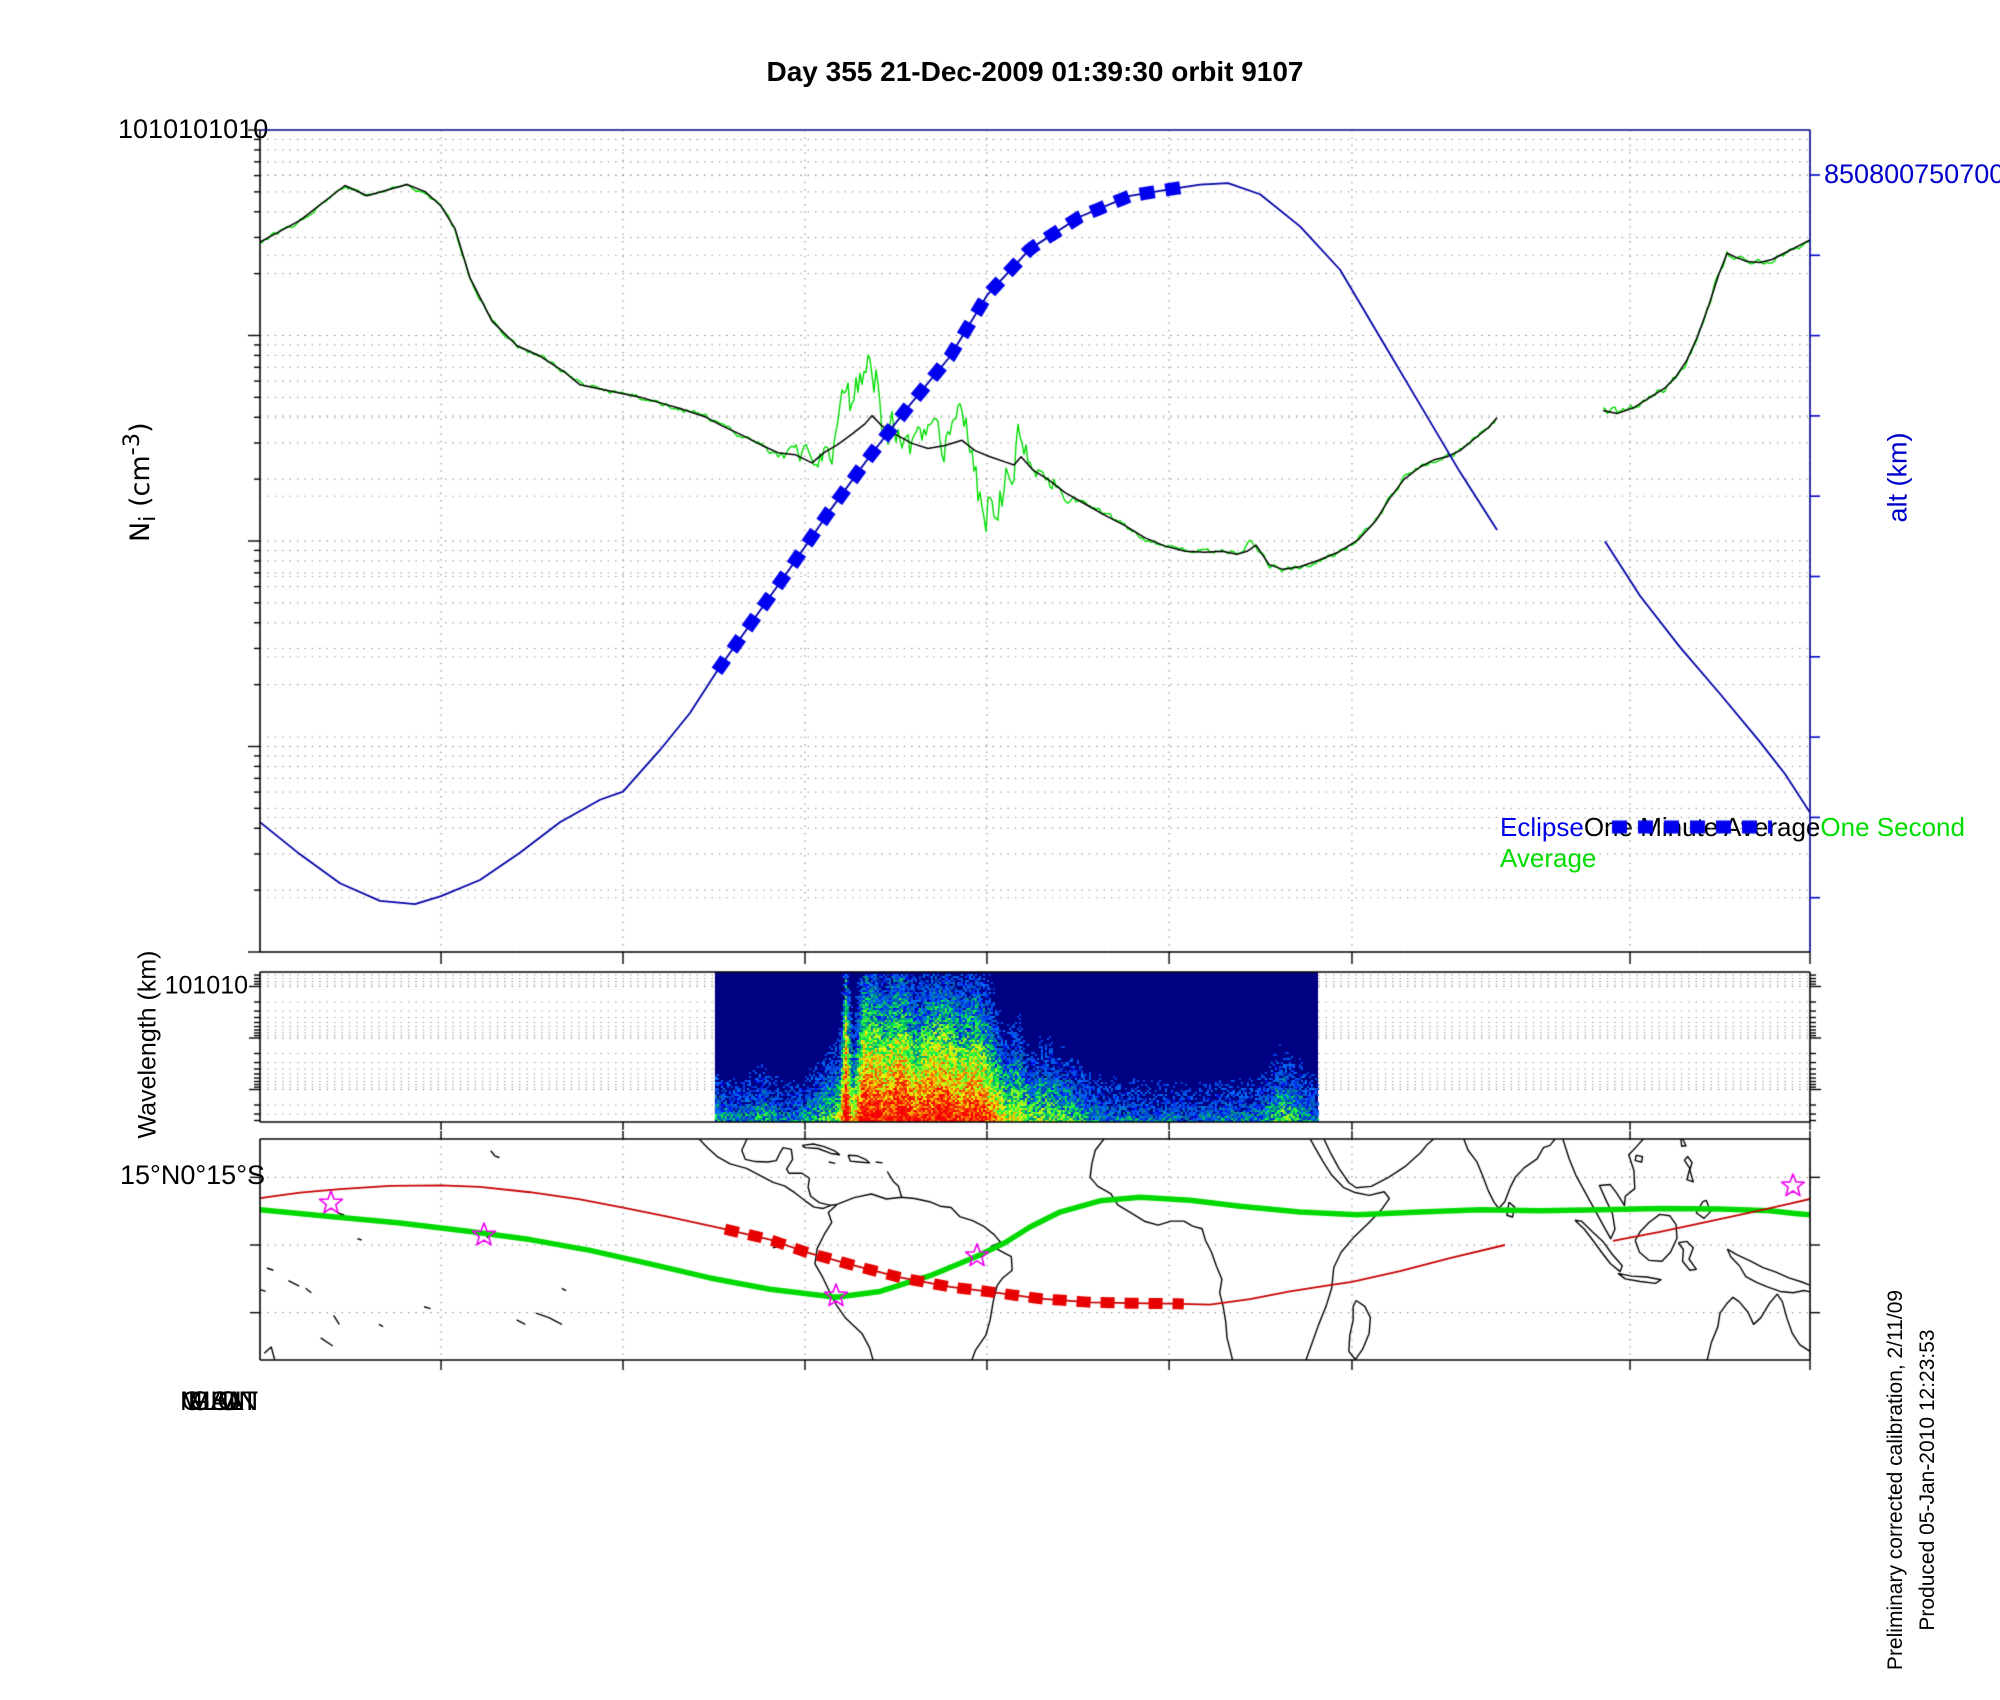 The height and width of the screenshot is (1700, 2000). I want to click on altitude-axis-label: alt (km), so click(1897, 477).